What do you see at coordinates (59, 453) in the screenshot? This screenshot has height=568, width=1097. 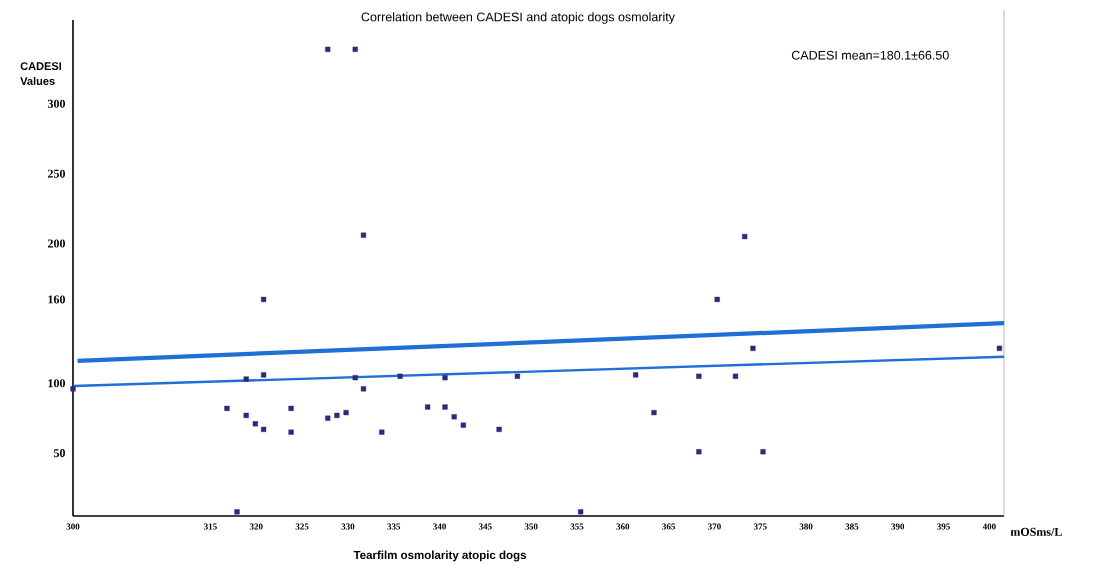 I see `y-tick-label: 50` at bounding box center [59, 453].